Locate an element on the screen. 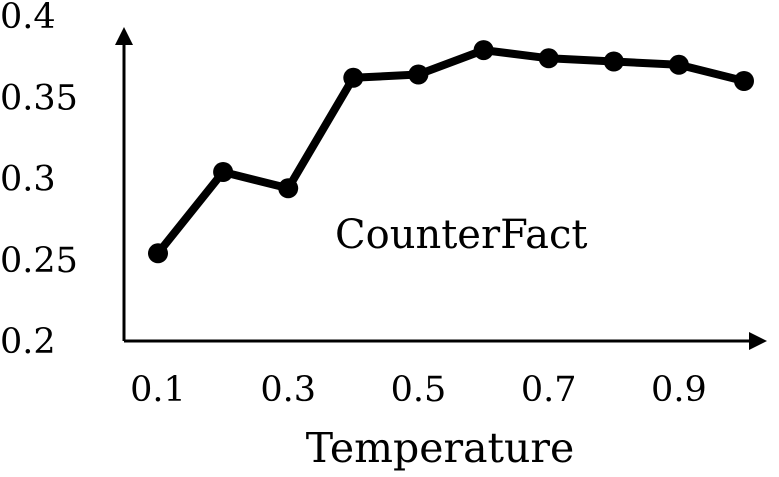 This screenshot has width=779, height=477. x-tick-label: 0.9 is located at coordinates (679, 390).